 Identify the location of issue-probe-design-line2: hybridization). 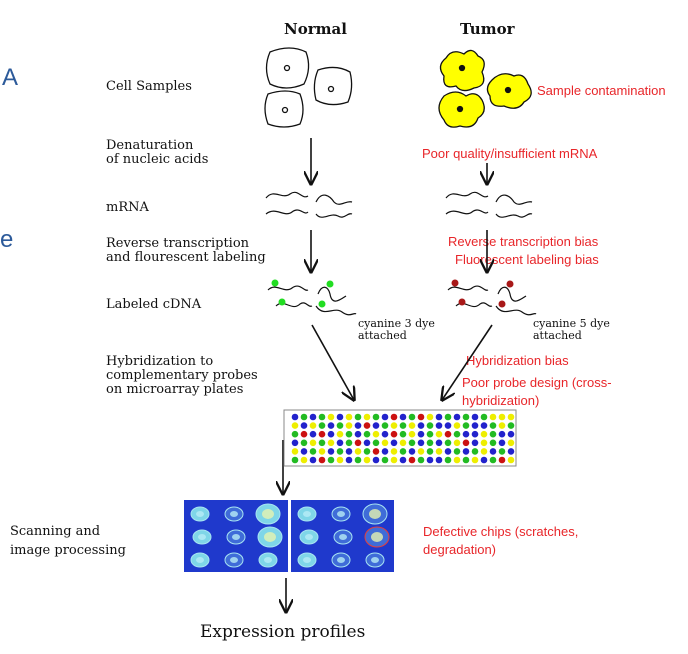
(501, 400).